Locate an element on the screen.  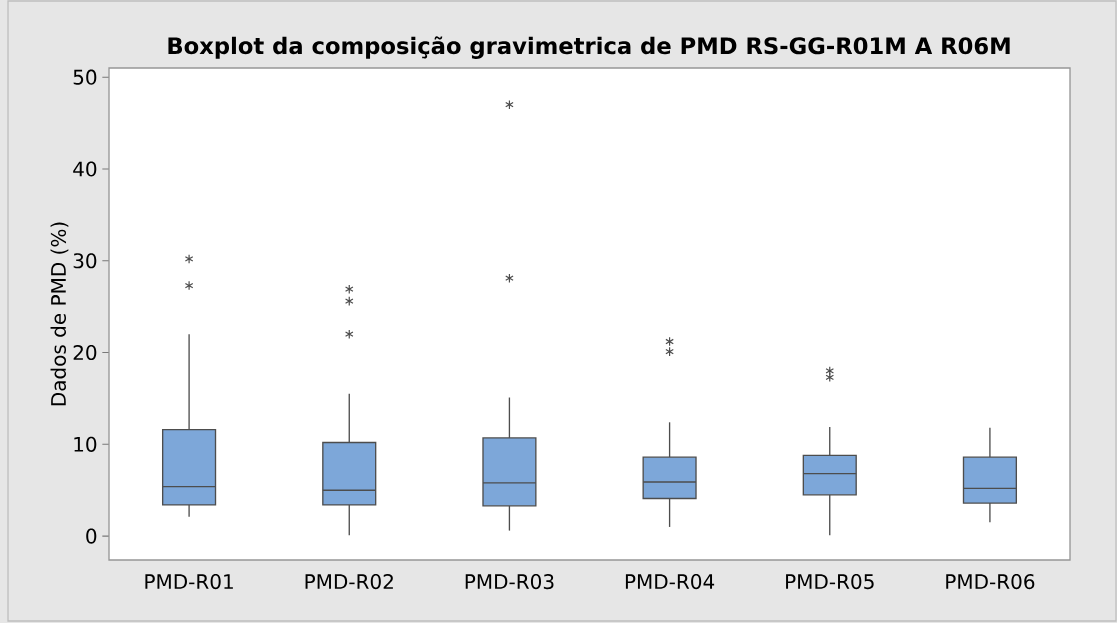
x-tick-label: PMD-R03 is located at coordinates (509, 582).